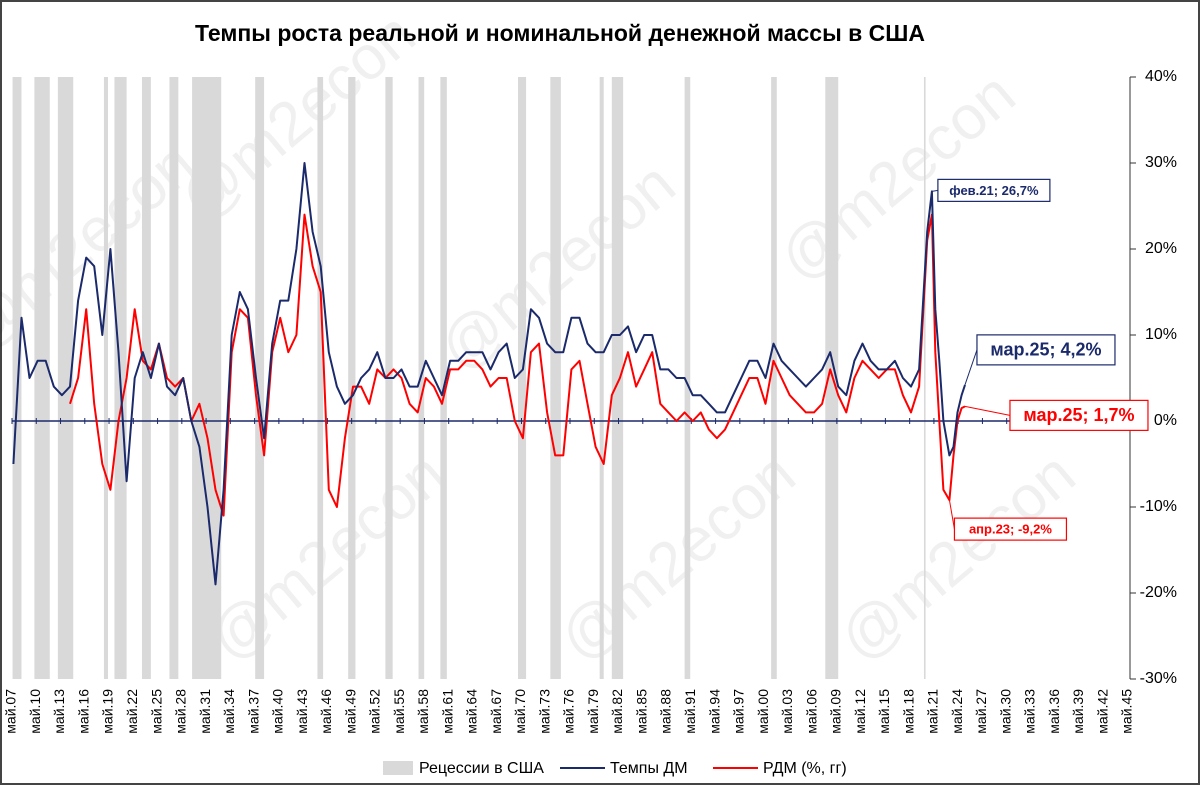 The height and width of the screenshot is (785, 1200). Describe the element at coordinates (763, 711) in the screenshot. I see `x-tick-label: май.00` at that location.